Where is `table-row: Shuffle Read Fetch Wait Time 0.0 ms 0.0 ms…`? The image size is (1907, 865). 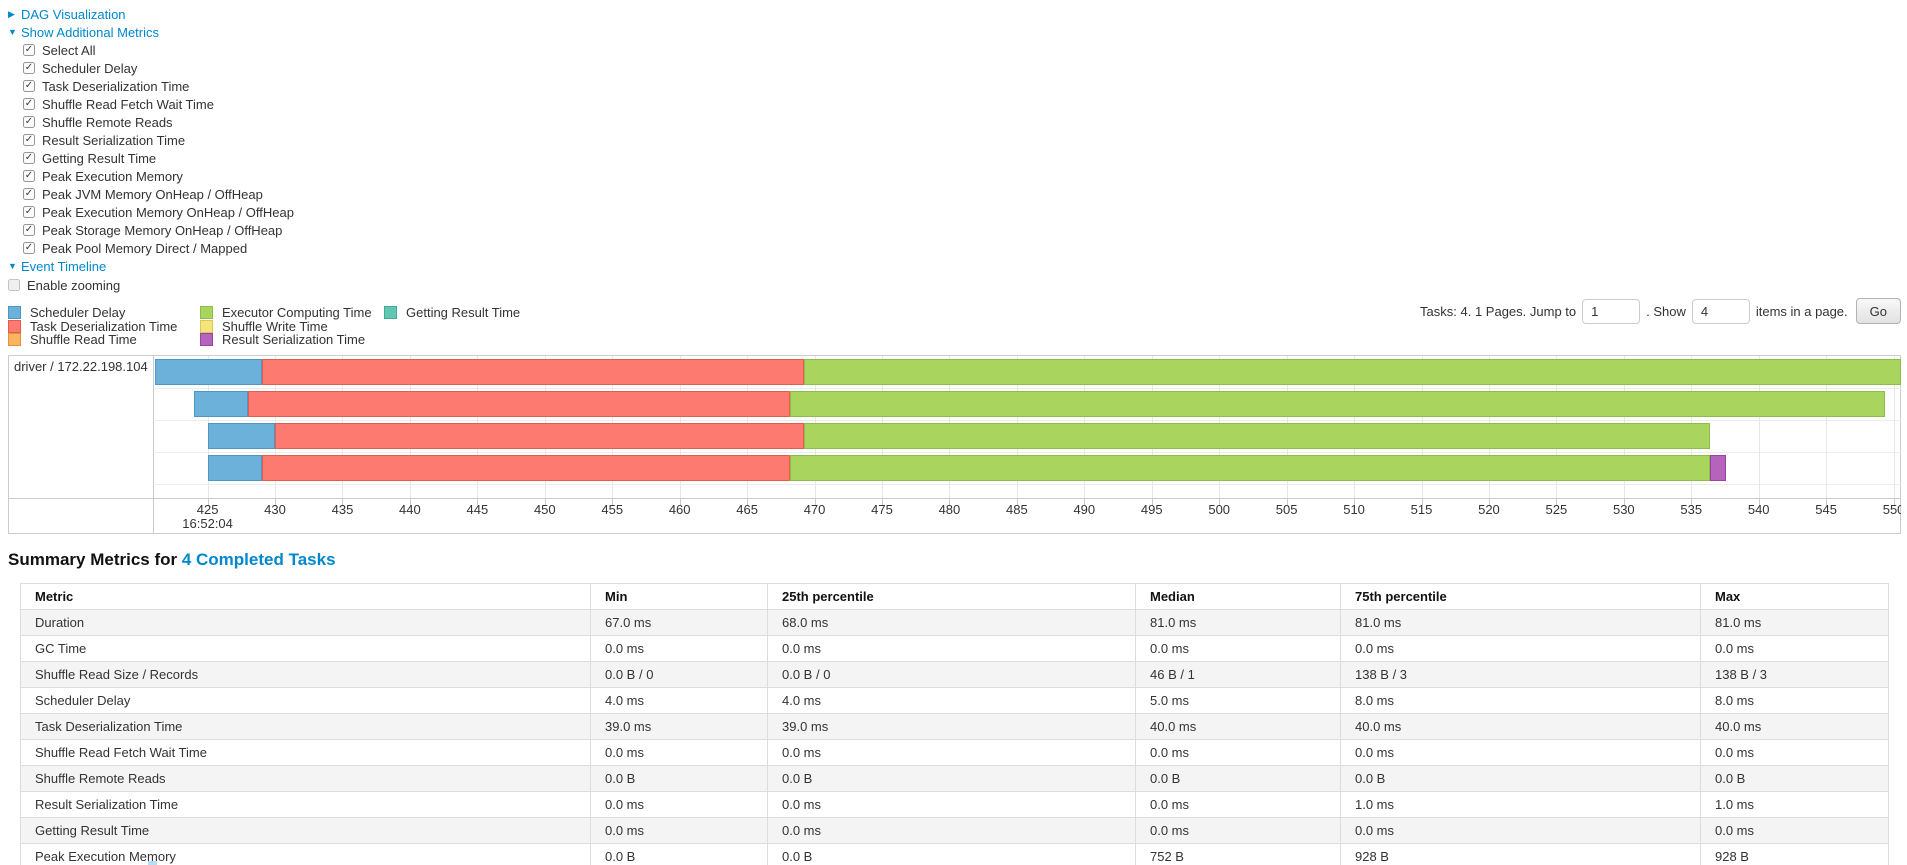 table-row: Shuffle Read Fetch Wait Time 0.0 ms 0.0 ms… is located at coordinates (954, 752).